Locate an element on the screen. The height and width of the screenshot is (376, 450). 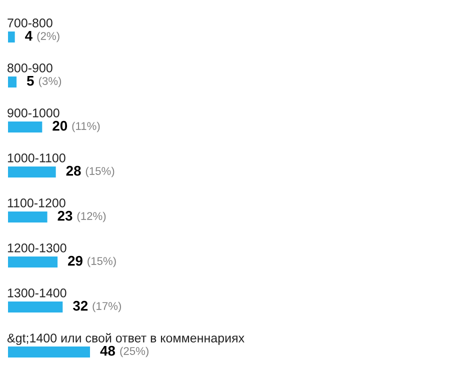
y-tick-label: 1200-1300 is located at coordinates (37, 248).